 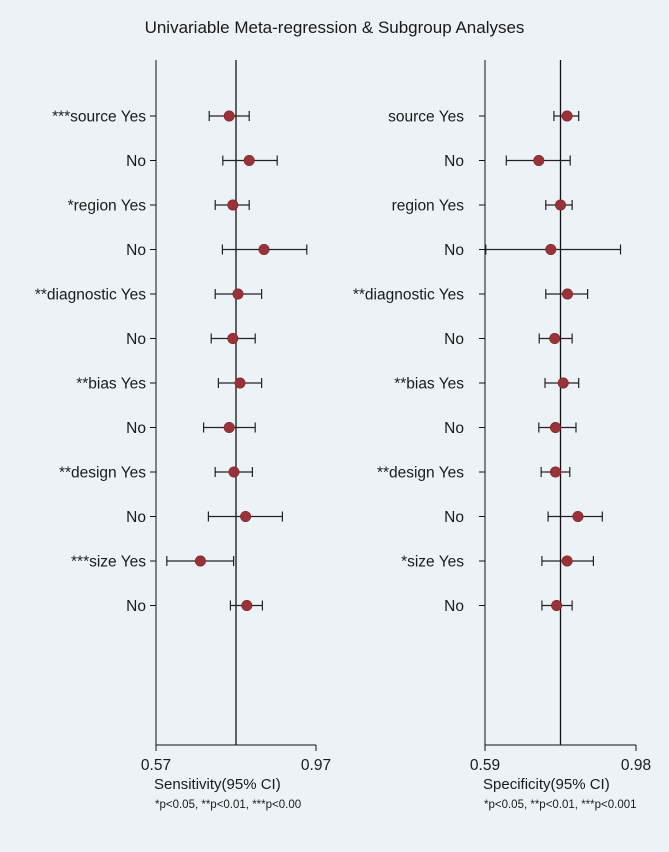 What do you see at coordinates (484, 117) in the screenshot?
I see `row-1: source Yes` at bounding box center [484, 117].